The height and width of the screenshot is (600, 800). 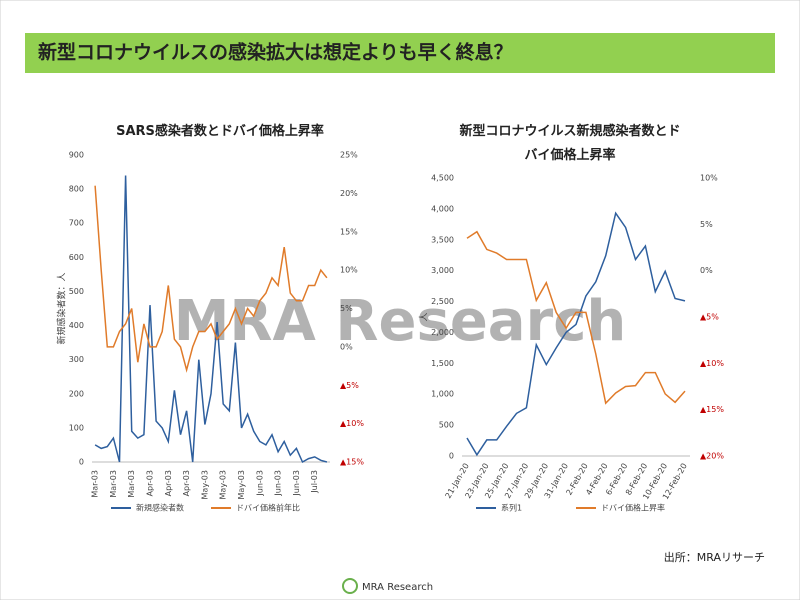 What do you see at coordinates (442, 208) in the screenshot?
I see `y-tick-label: 4,000` at bounding box center [442, 208].